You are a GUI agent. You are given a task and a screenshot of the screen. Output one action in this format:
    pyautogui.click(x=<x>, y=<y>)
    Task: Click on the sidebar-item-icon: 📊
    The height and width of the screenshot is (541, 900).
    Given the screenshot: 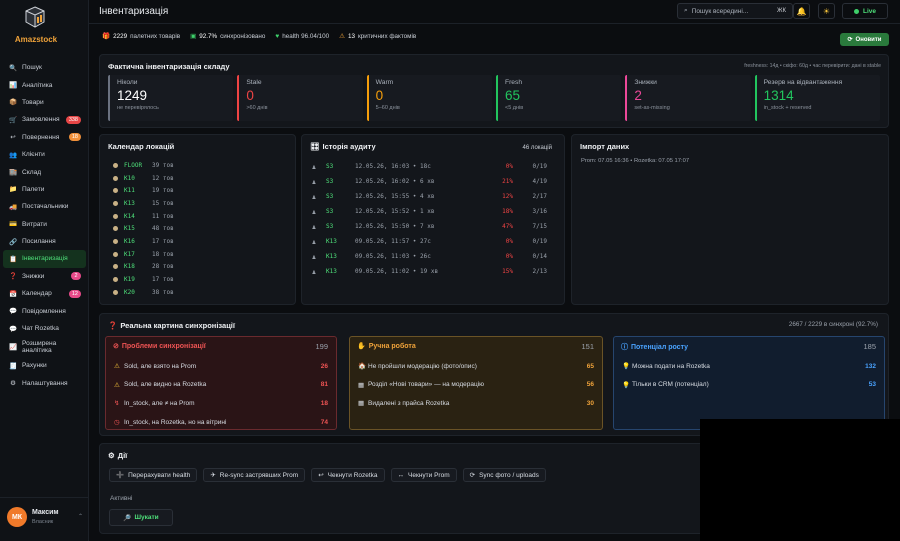 What is the action you would take?
    pyautogui.click(x=13, y=86)
    